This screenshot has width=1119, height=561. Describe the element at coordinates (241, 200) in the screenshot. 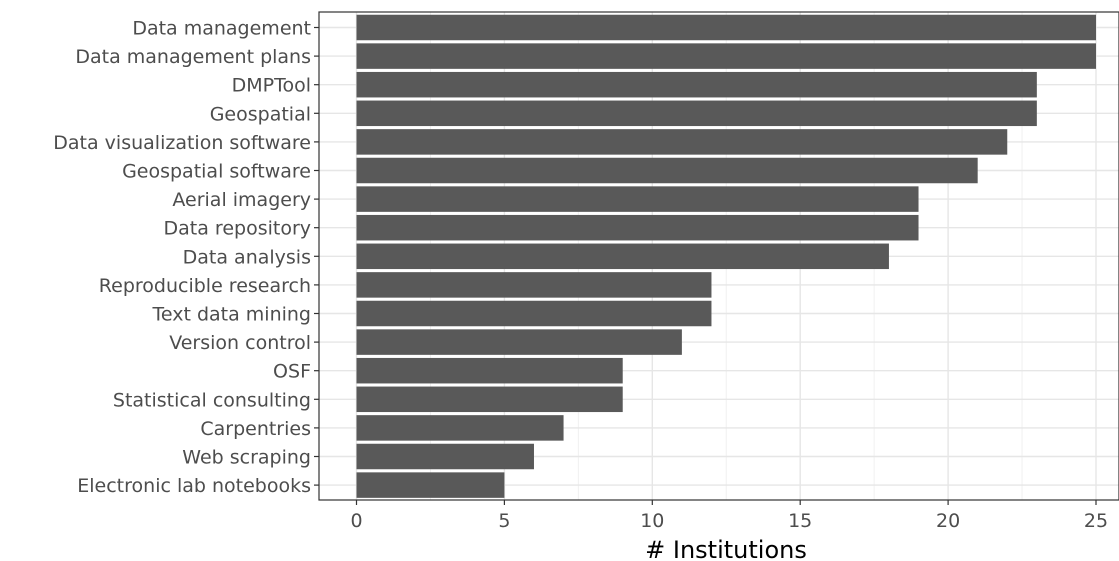

I see `category-label: Aerial imagery` at that location.